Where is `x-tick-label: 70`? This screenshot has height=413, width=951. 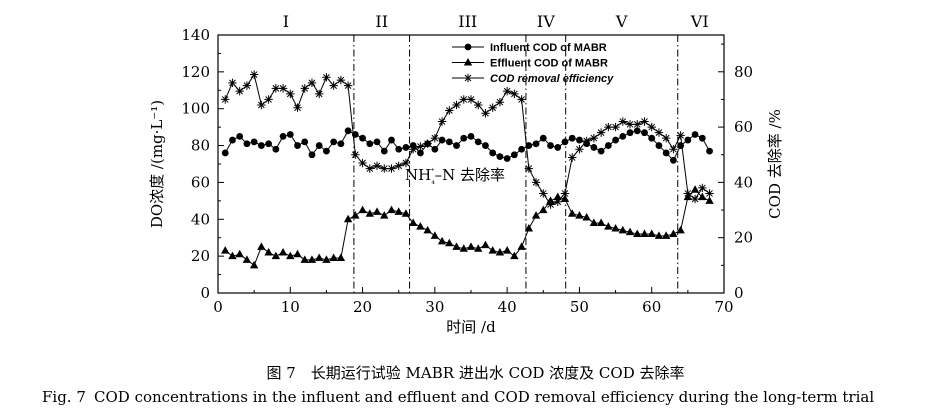 x-tick-label: 70 is located at coordinates (723, 307).